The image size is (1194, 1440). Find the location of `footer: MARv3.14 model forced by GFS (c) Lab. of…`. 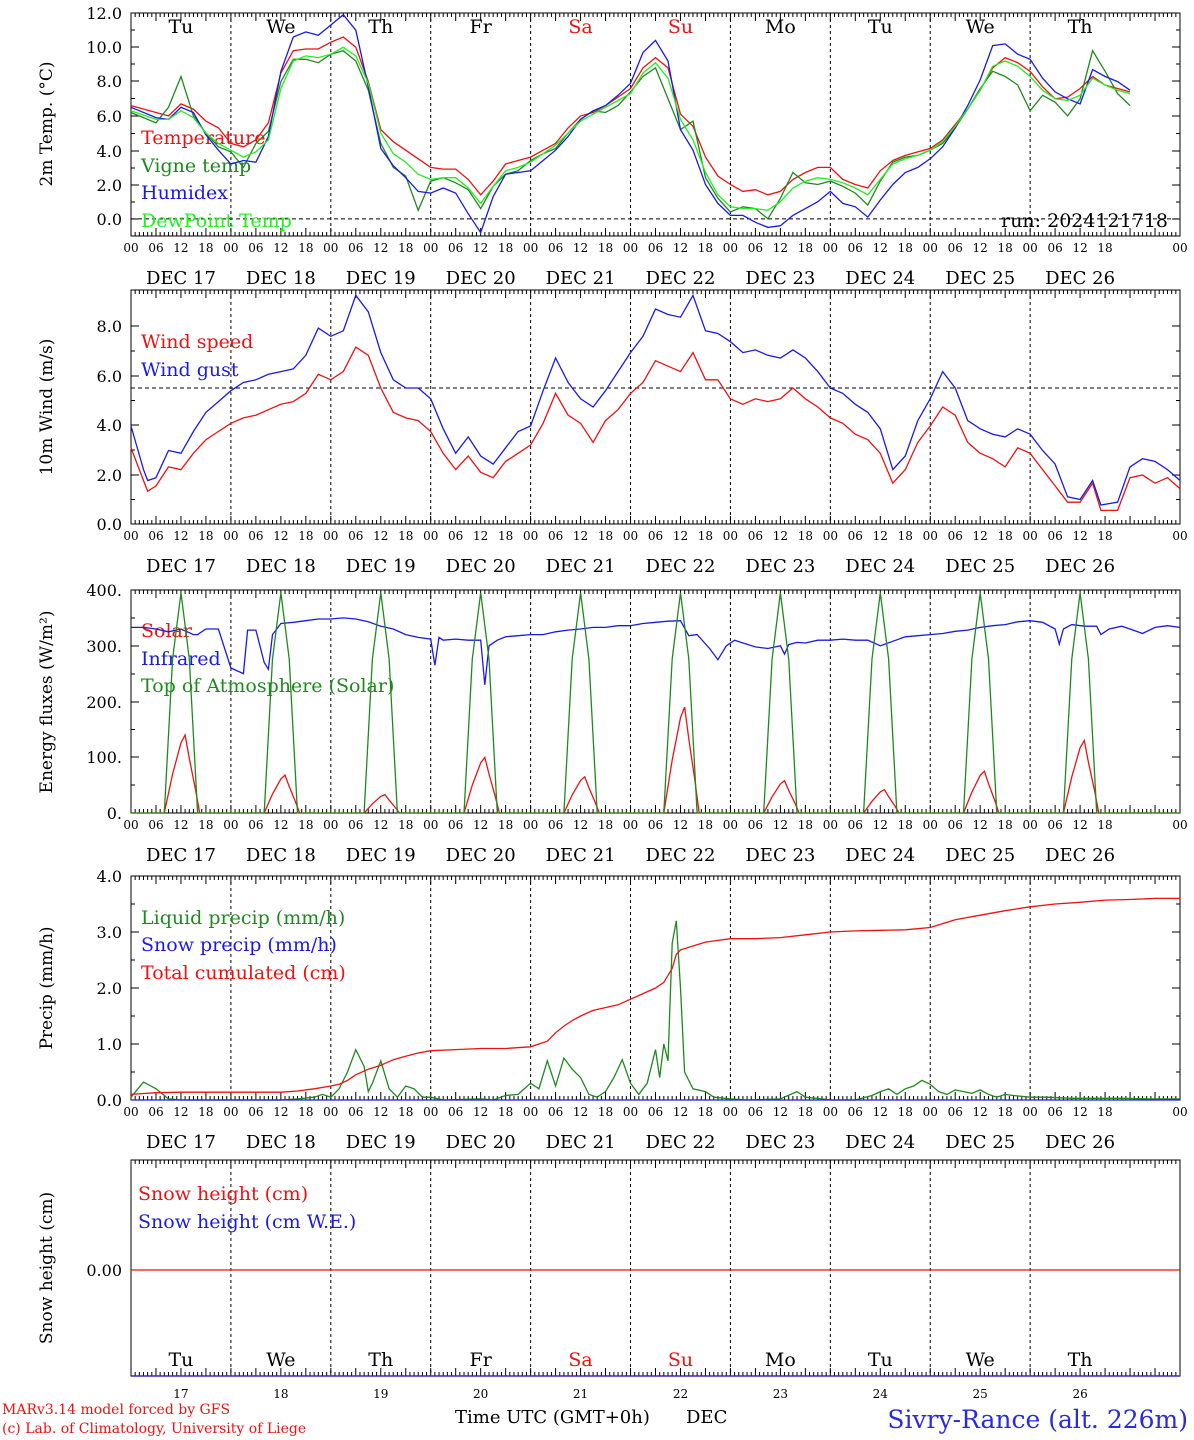

footer: MARv3.14 model forced by GFS (c) Lab. of… is located at coordinates (595, 1419).